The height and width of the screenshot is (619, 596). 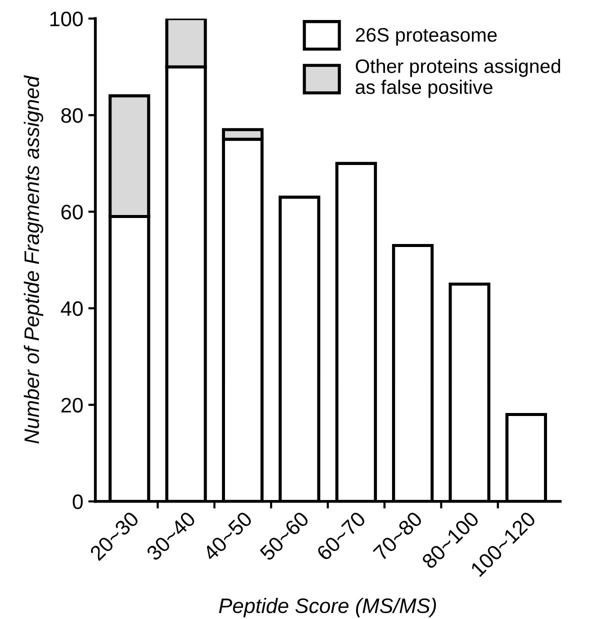 I want to click on y-tick-label: 80, so click(x=72, y=115).